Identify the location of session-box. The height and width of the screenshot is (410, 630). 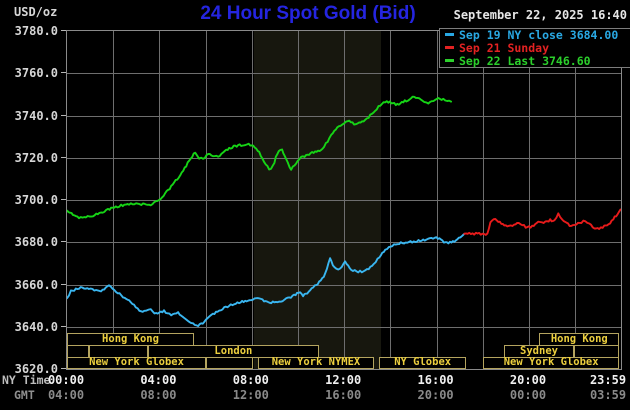
(229, 363).